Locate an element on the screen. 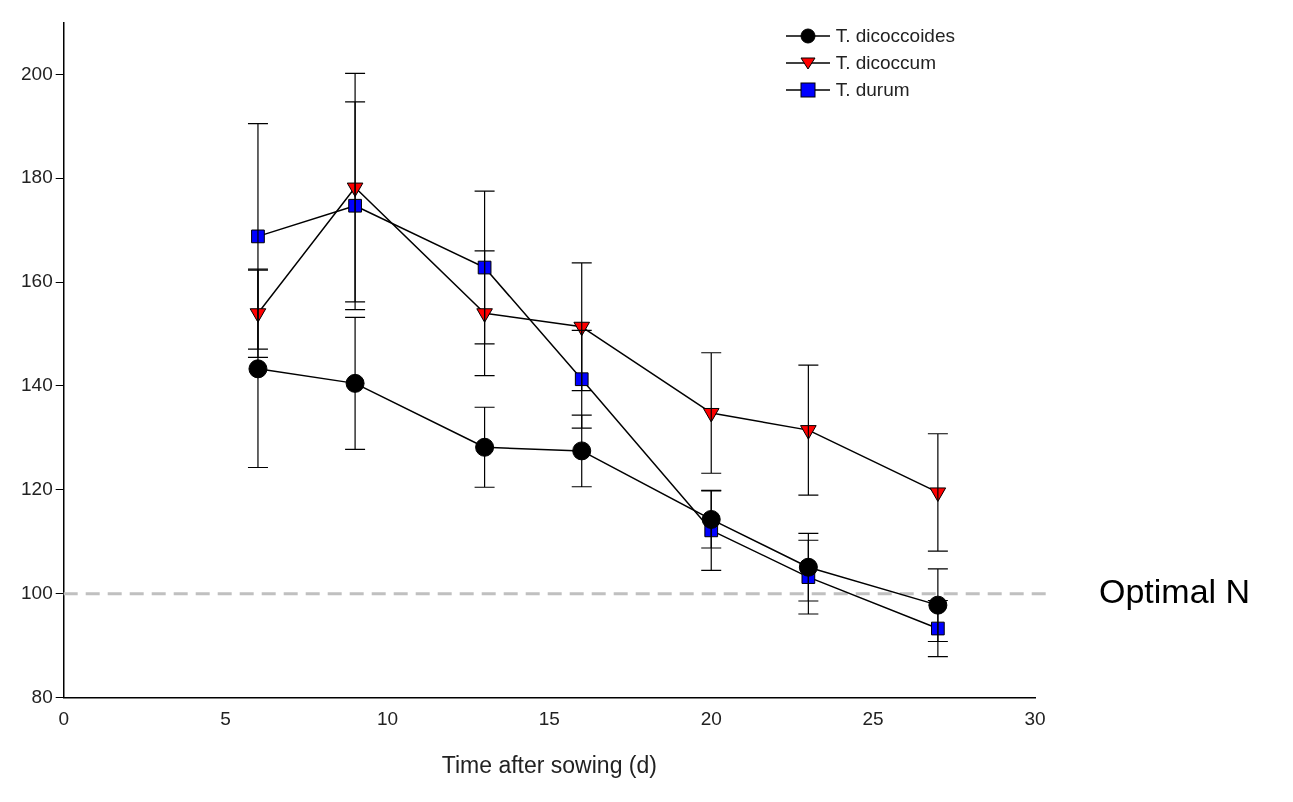 This screenshot has height=802, width=1293. legend-label: T. dicoccoides is located at coordinates (895, 35).